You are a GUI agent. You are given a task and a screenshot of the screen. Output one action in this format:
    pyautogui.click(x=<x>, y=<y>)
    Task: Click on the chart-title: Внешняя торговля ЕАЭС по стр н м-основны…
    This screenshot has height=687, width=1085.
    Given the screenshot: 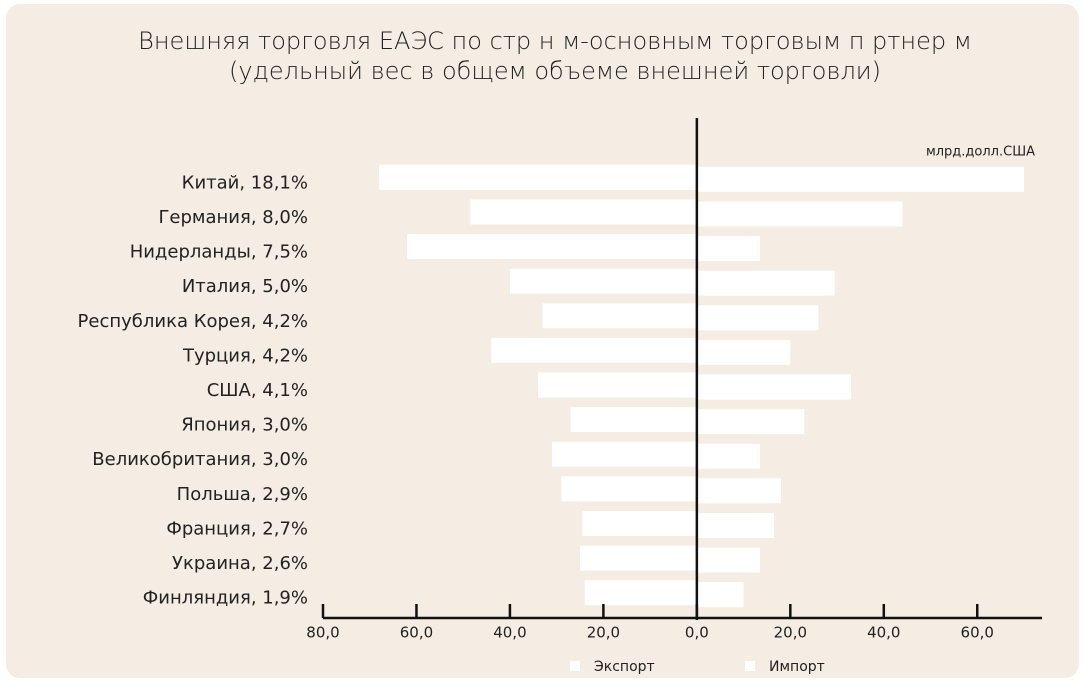 What is the action you would take?
    pyautogui.click(x=555, y=41)
    